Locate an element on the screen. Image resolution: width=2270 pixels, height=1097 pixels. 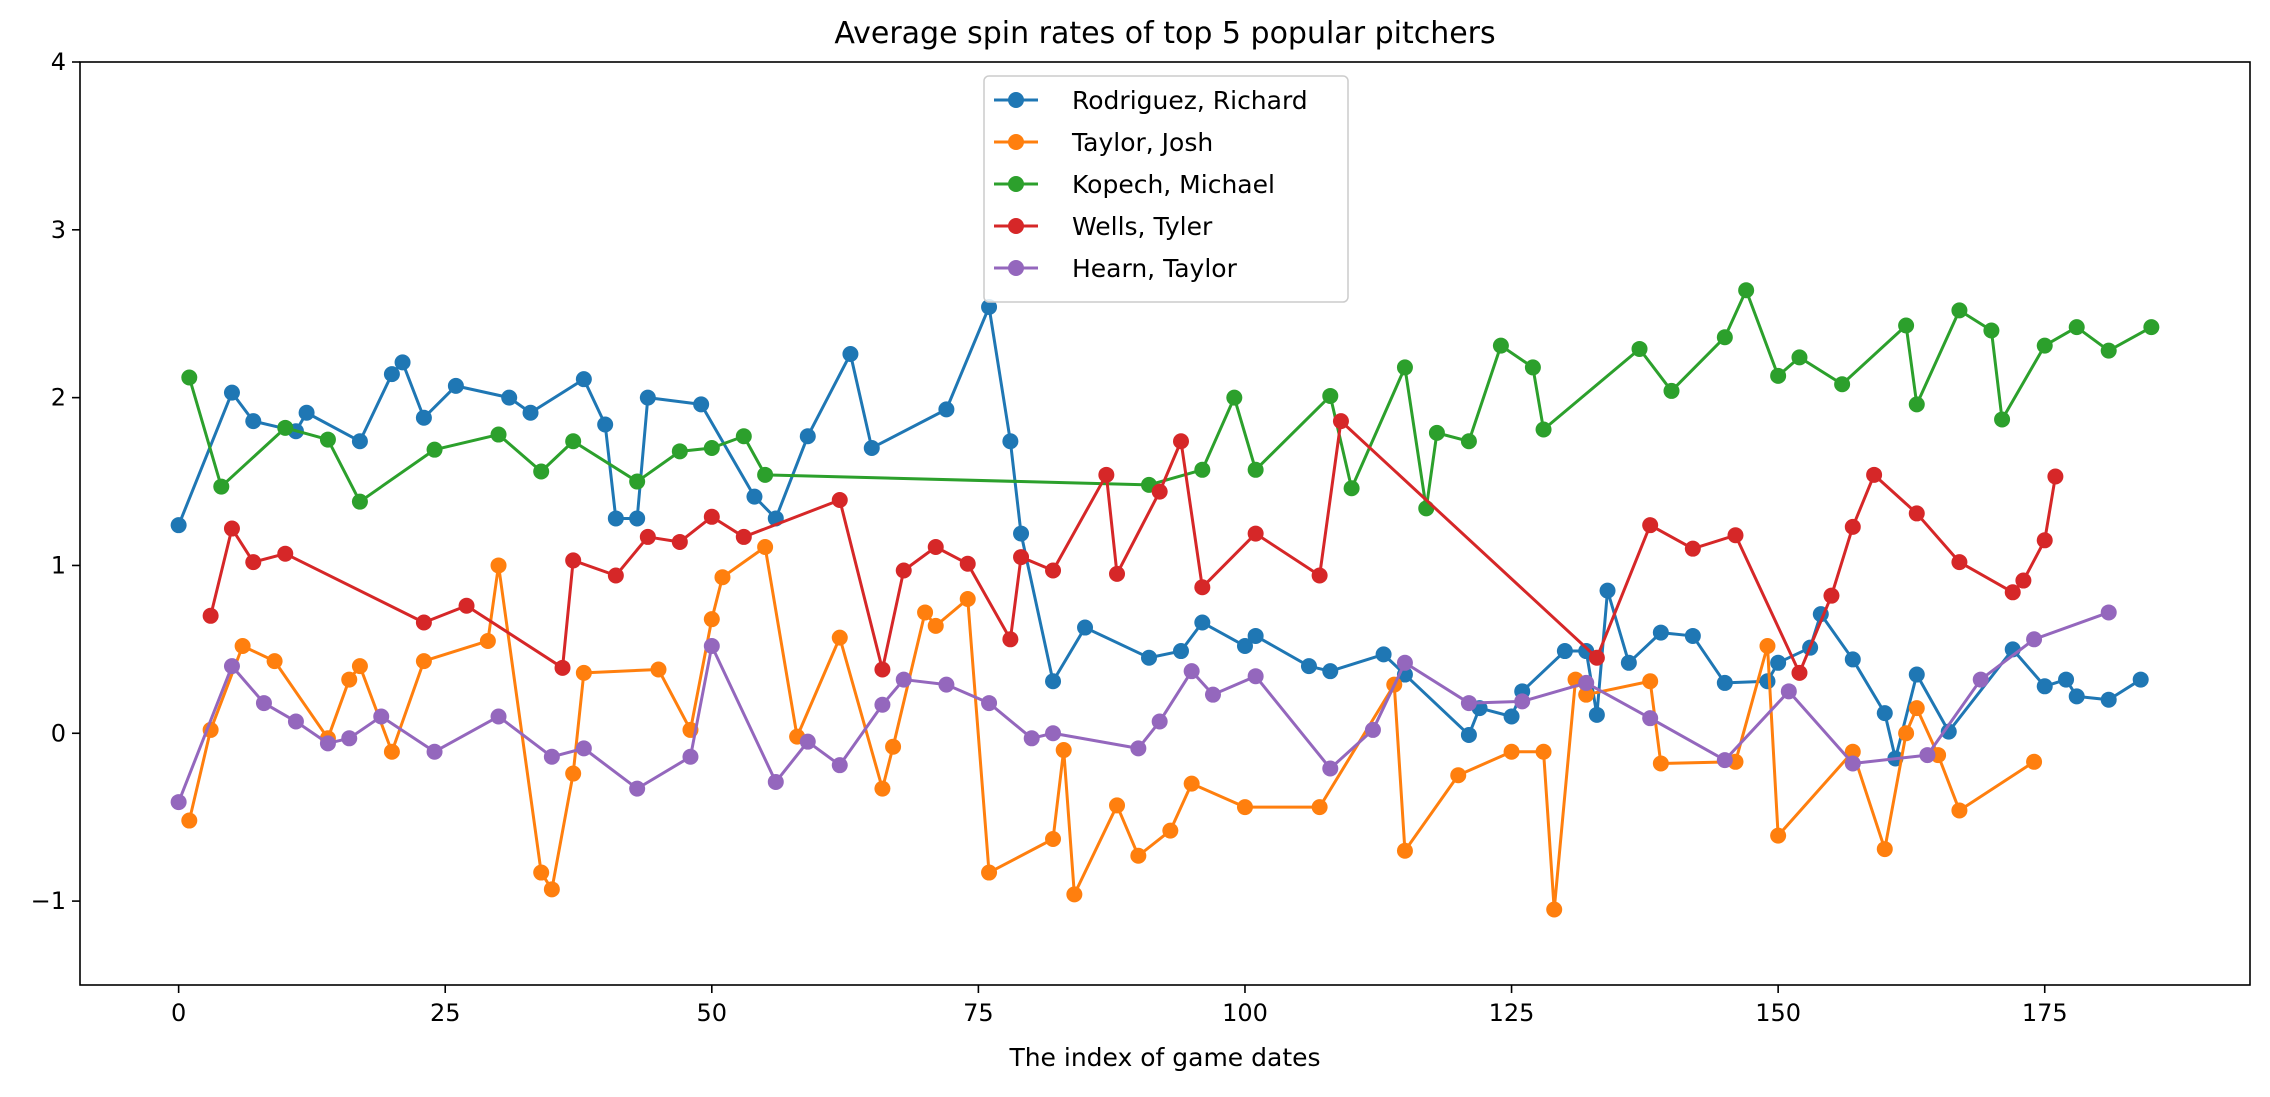
x-tick-label: 0 is located at coordinates (178, 1013).